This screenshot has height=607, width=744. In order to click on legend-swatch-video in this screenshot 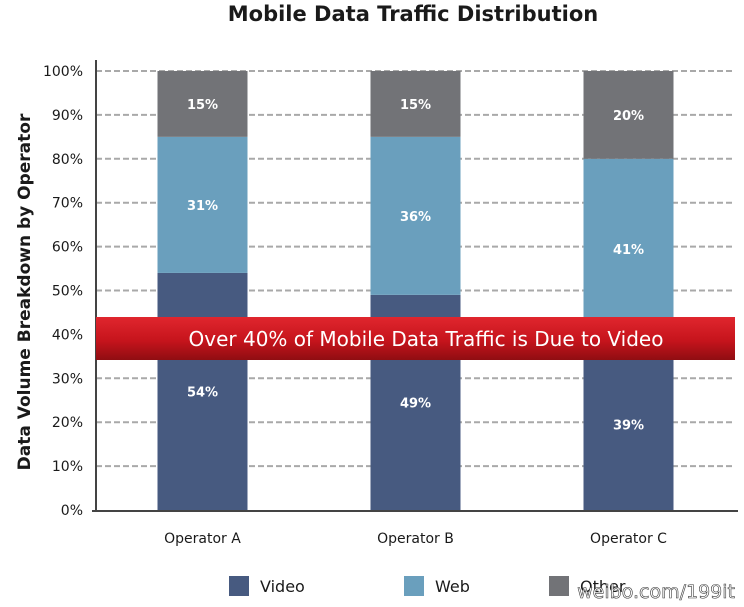, I will do `click(239, 586)`.